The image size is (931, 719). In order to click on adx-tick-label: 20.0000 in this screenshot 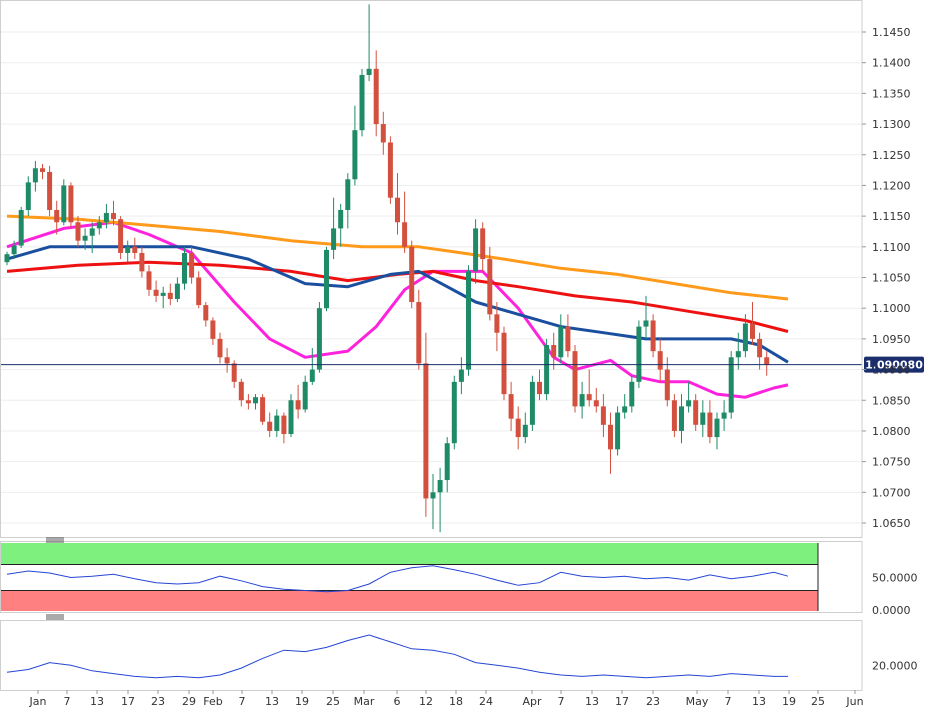, I will do `click(895, 665)`.